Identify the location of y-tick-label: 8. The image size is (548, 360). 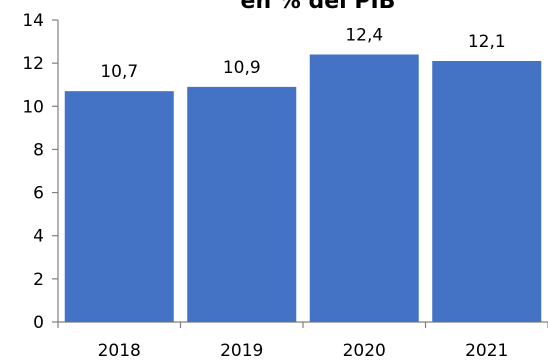
(38, 150).